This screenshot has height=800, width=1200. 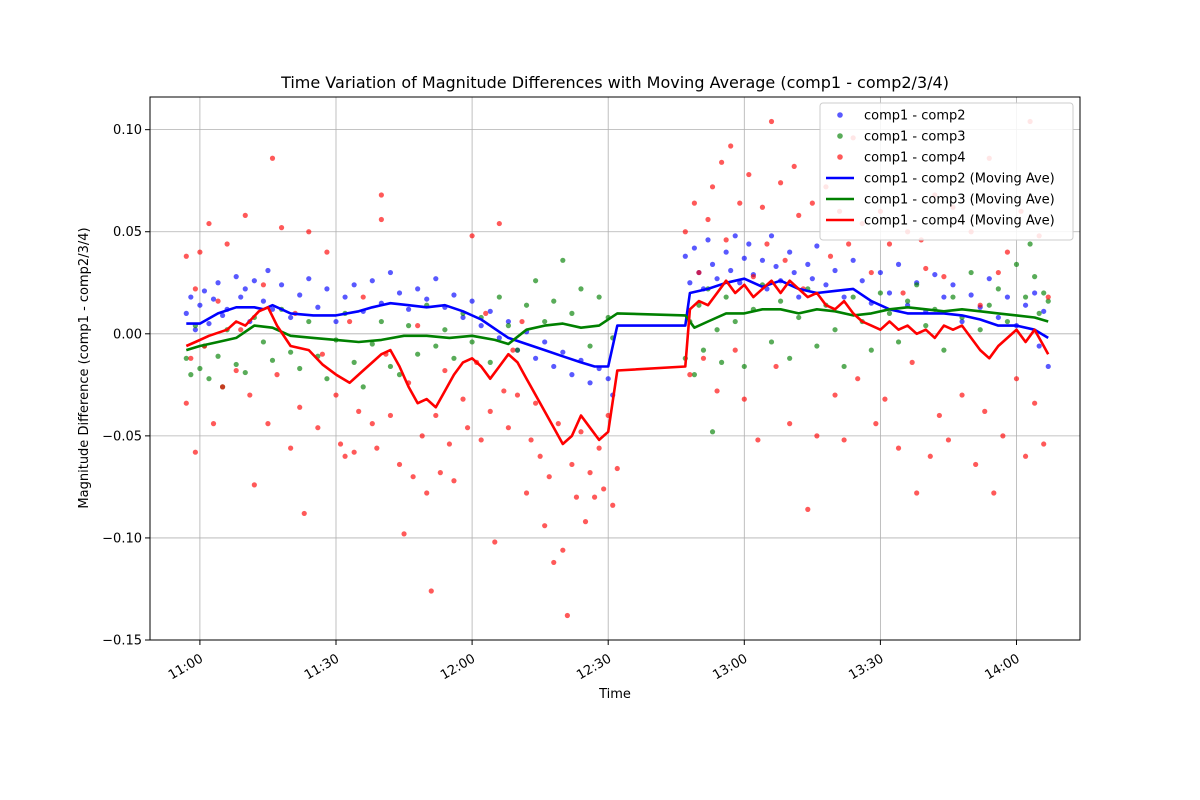 What do you see at coordinates (915, 158) in the screenshot?
I see `legend-label: comp1 - comp4` at bounding box center [915, 158].